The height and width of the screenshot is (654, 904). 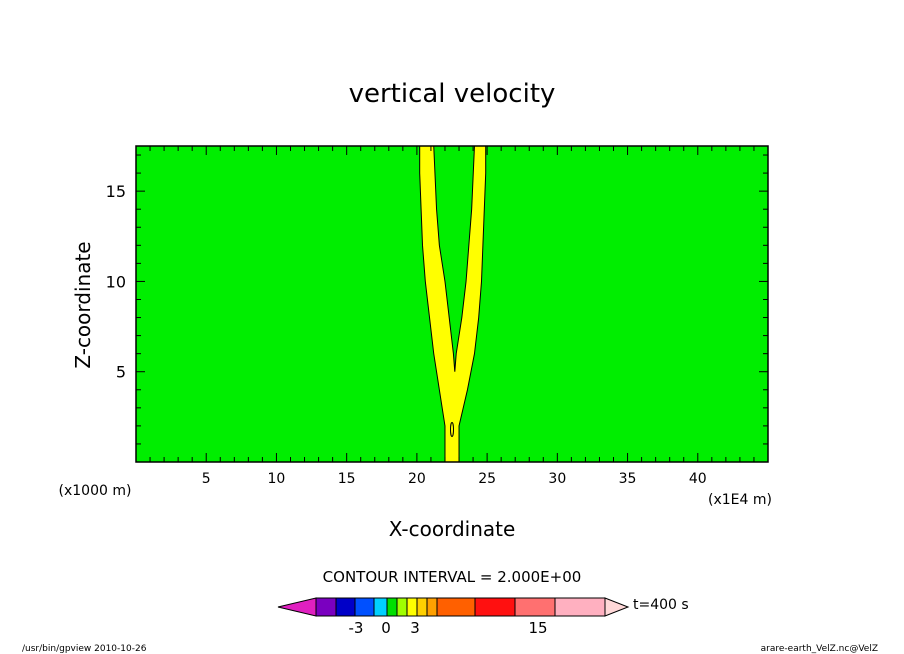 I want to click on y-axis-title: Z-coordinate, so click(x=83, y=304).